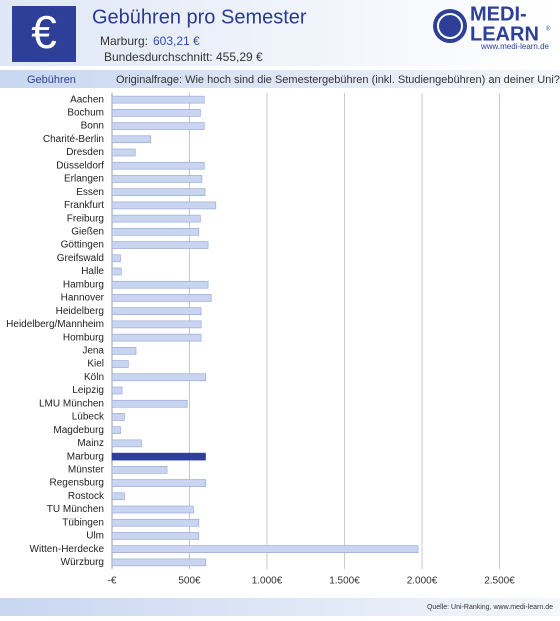 The width and height of the screenshot is (560, 621). I want to click on y-tick-label: Jena, so click(93, 350).